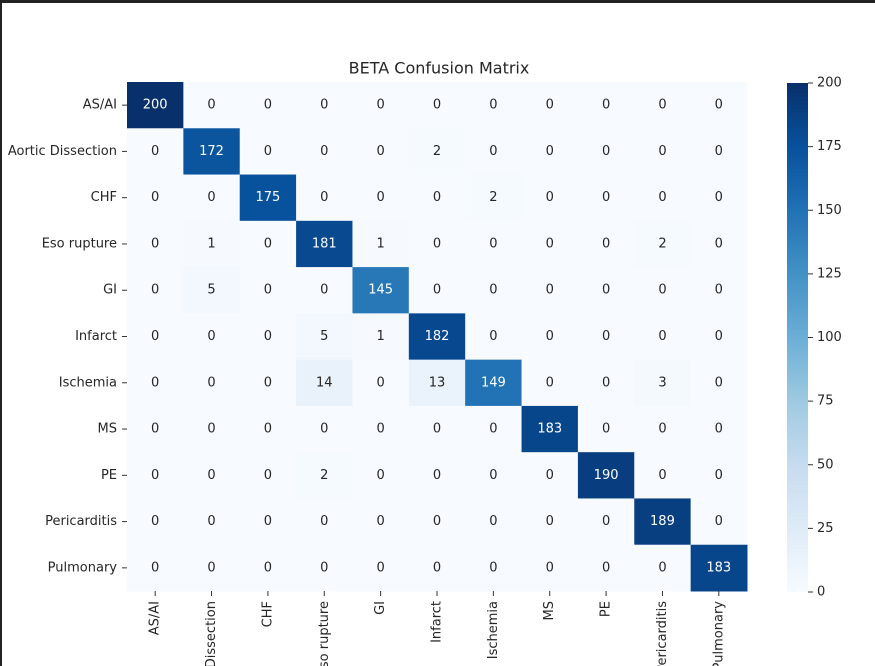  Describe the element at coordinates (825, 464) in the screenshot. I see `colorbar-tick-label: 50` at that location.